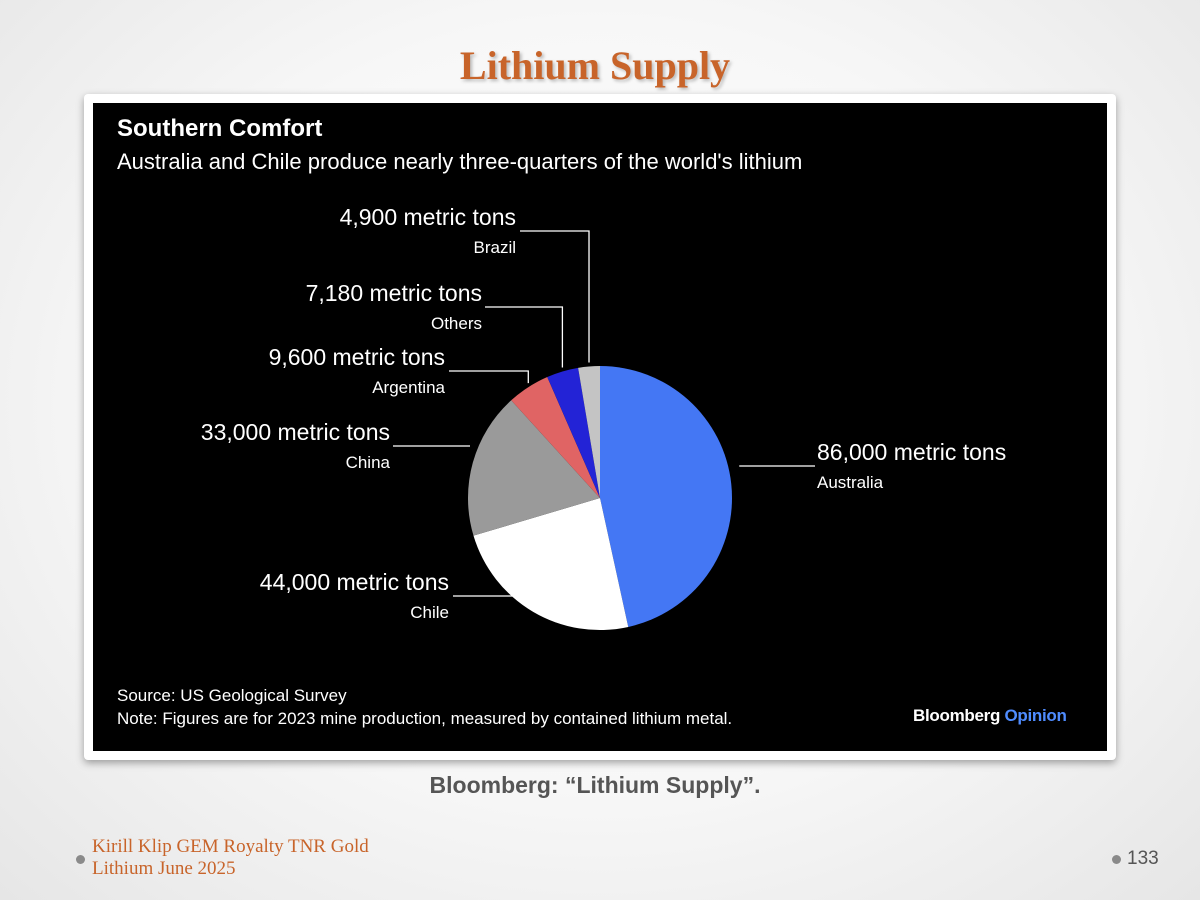 This screenshot has width=1200, height=900. What do you see at coordinates (911, 452) in the screenshot?
I see `data-label-australia: 86,000 metric tons` at bounding box center [911, 452].